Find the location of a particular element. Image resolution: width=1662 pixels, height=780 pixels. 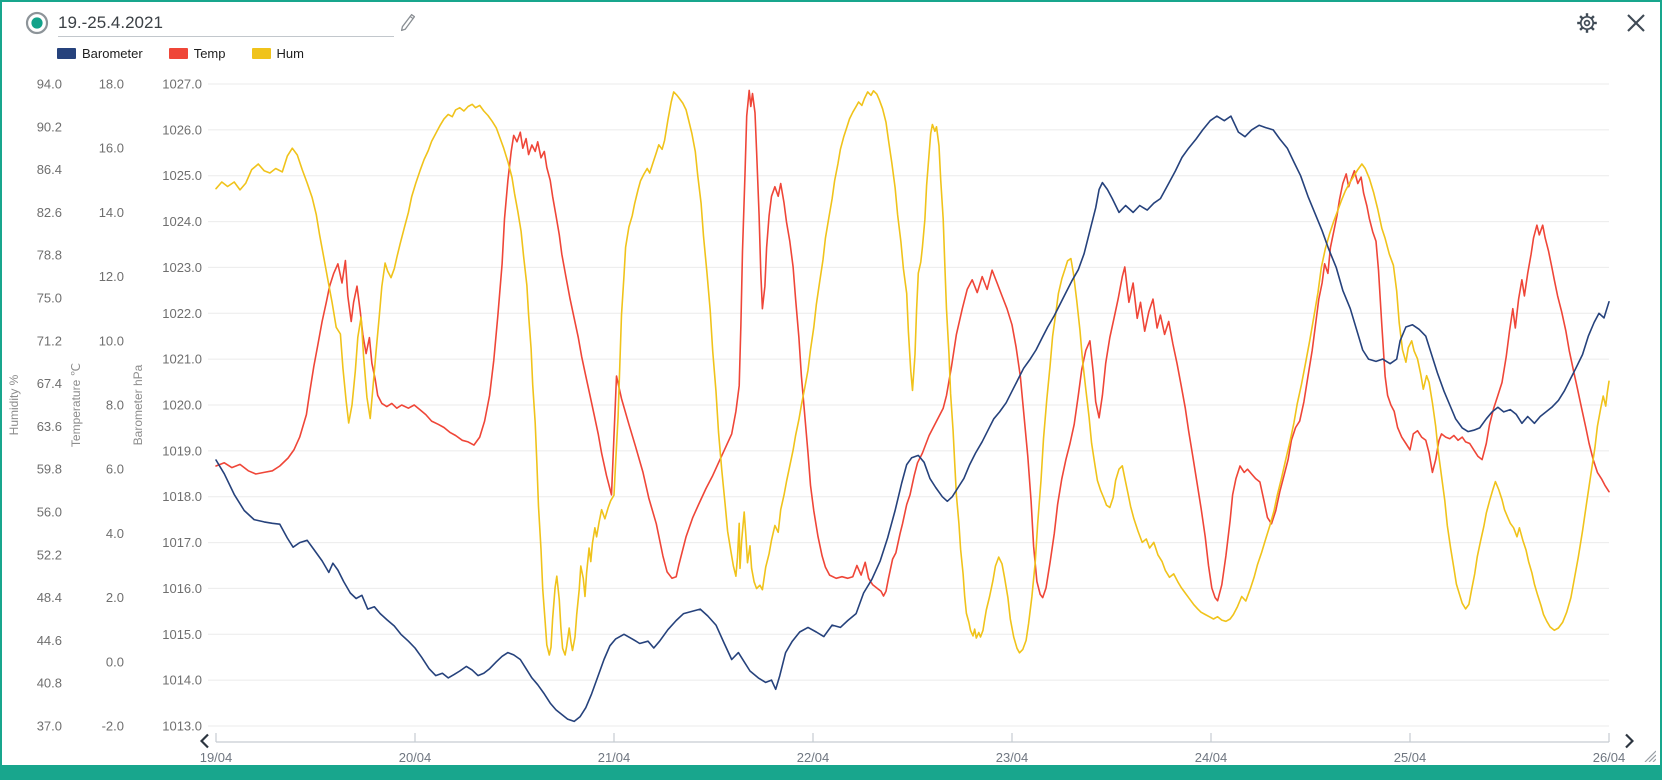

barometer-tick-label: 1027.0 is located at coordinates (182, 84).